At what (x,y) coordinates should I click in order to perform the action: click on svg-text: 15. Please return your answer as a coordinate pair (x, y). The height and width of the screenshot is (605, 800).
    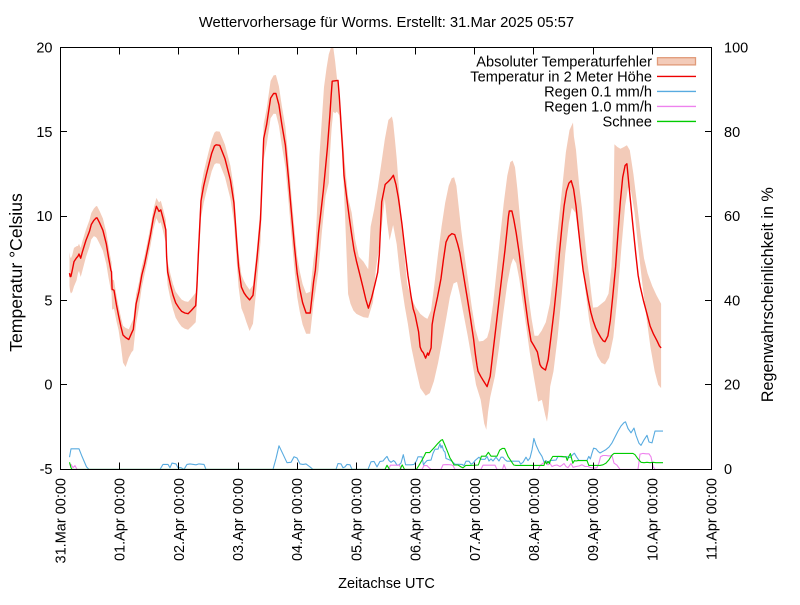
    Looking at the image, I should click on (44, 133).